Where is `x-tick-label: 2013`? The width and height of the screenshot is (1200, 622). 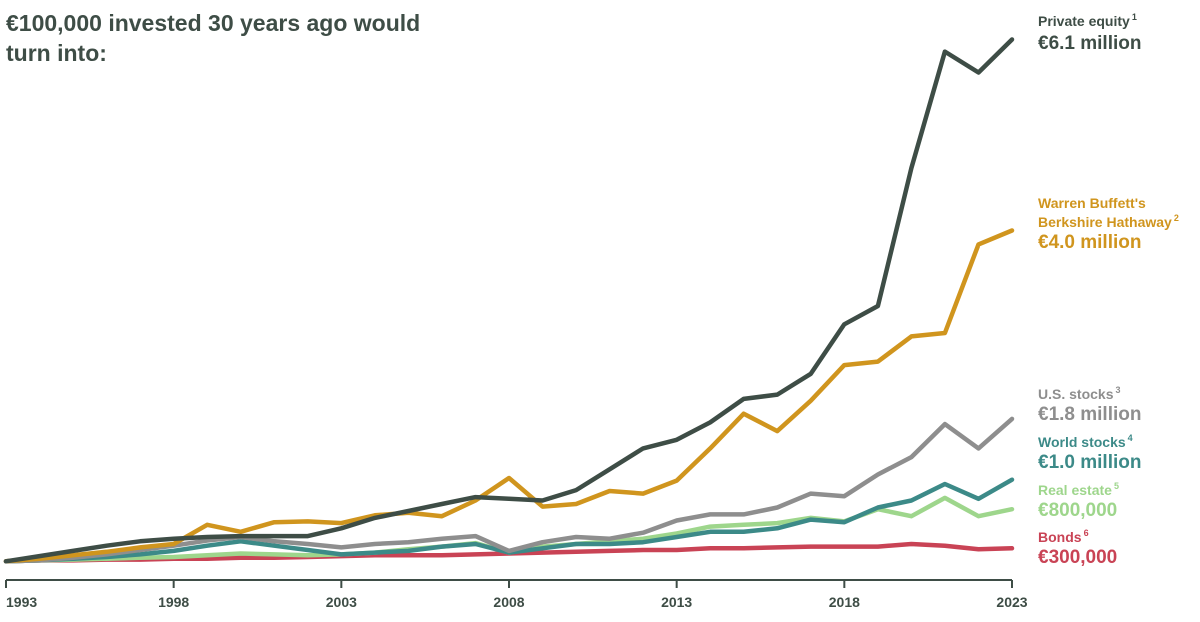 x-tick-label: 2013 is located at coordinates (676, 602).